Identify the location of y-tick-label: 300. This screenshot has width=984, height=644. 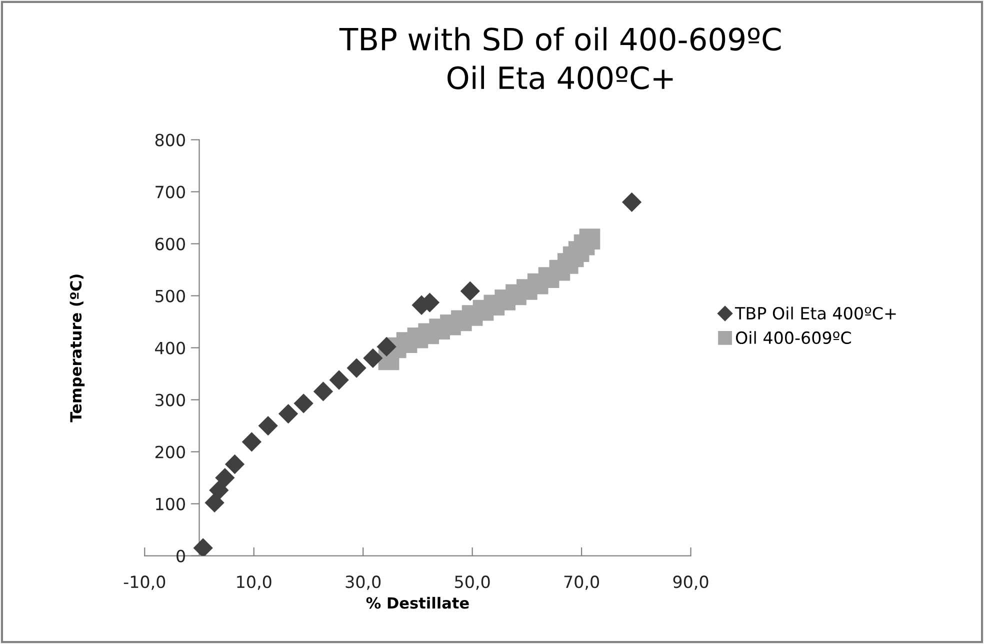
(170, 400).